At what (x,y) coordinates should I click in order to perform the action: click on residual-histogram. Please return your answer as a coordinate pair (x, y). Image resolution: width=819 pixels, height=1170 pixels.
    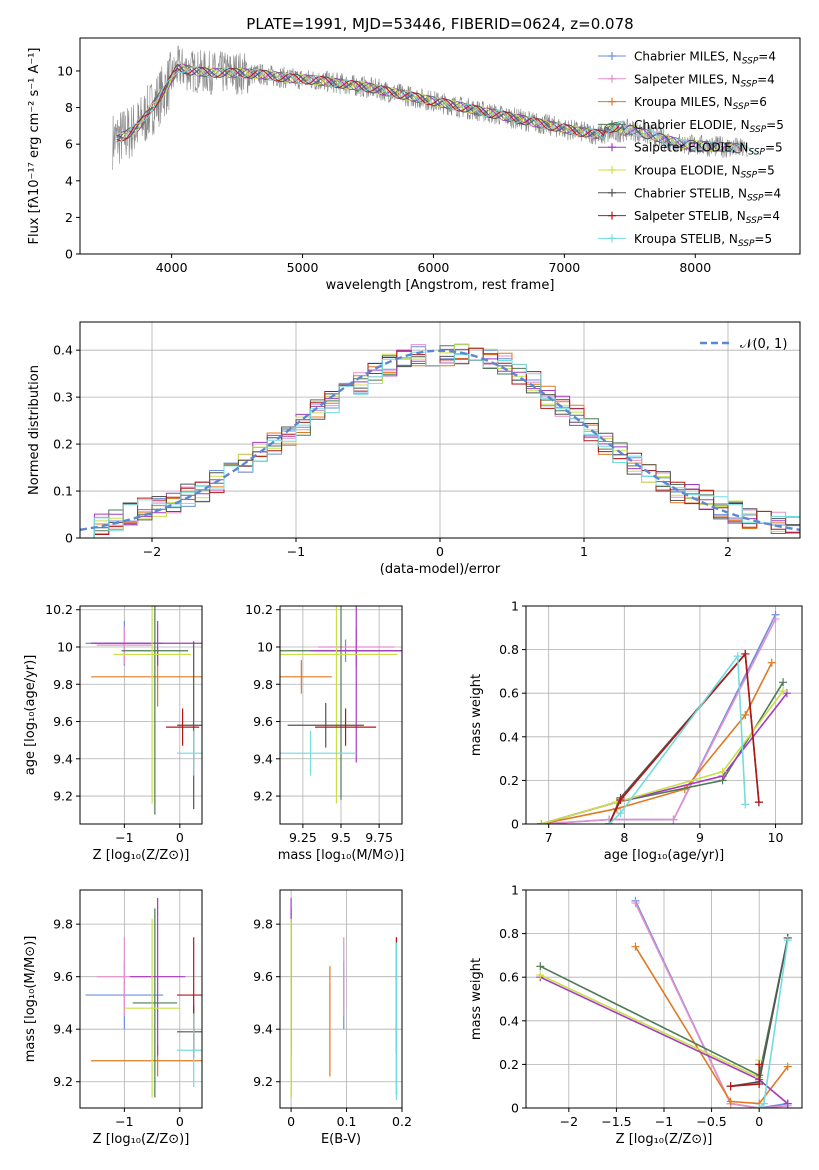
    Looking at the image, I should click on (440, 444).